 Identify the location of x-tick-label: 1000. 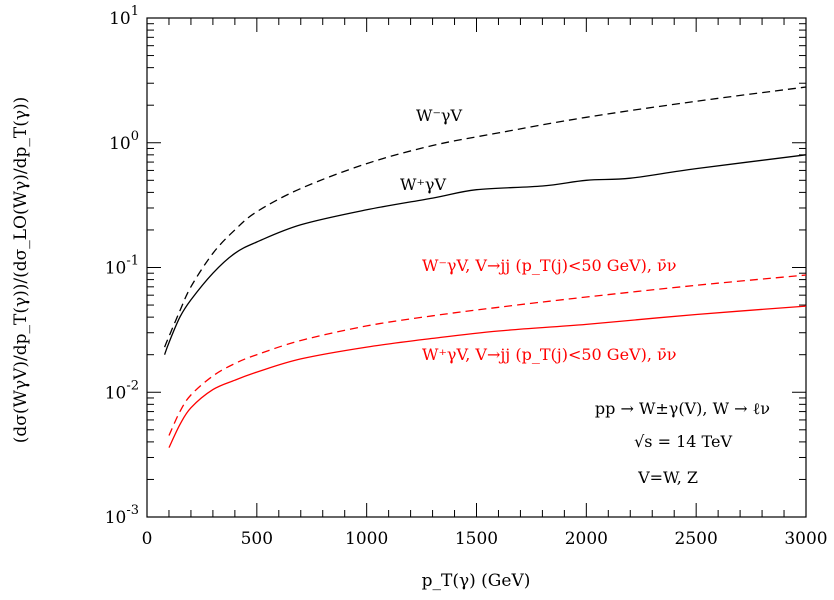
(366, 539).